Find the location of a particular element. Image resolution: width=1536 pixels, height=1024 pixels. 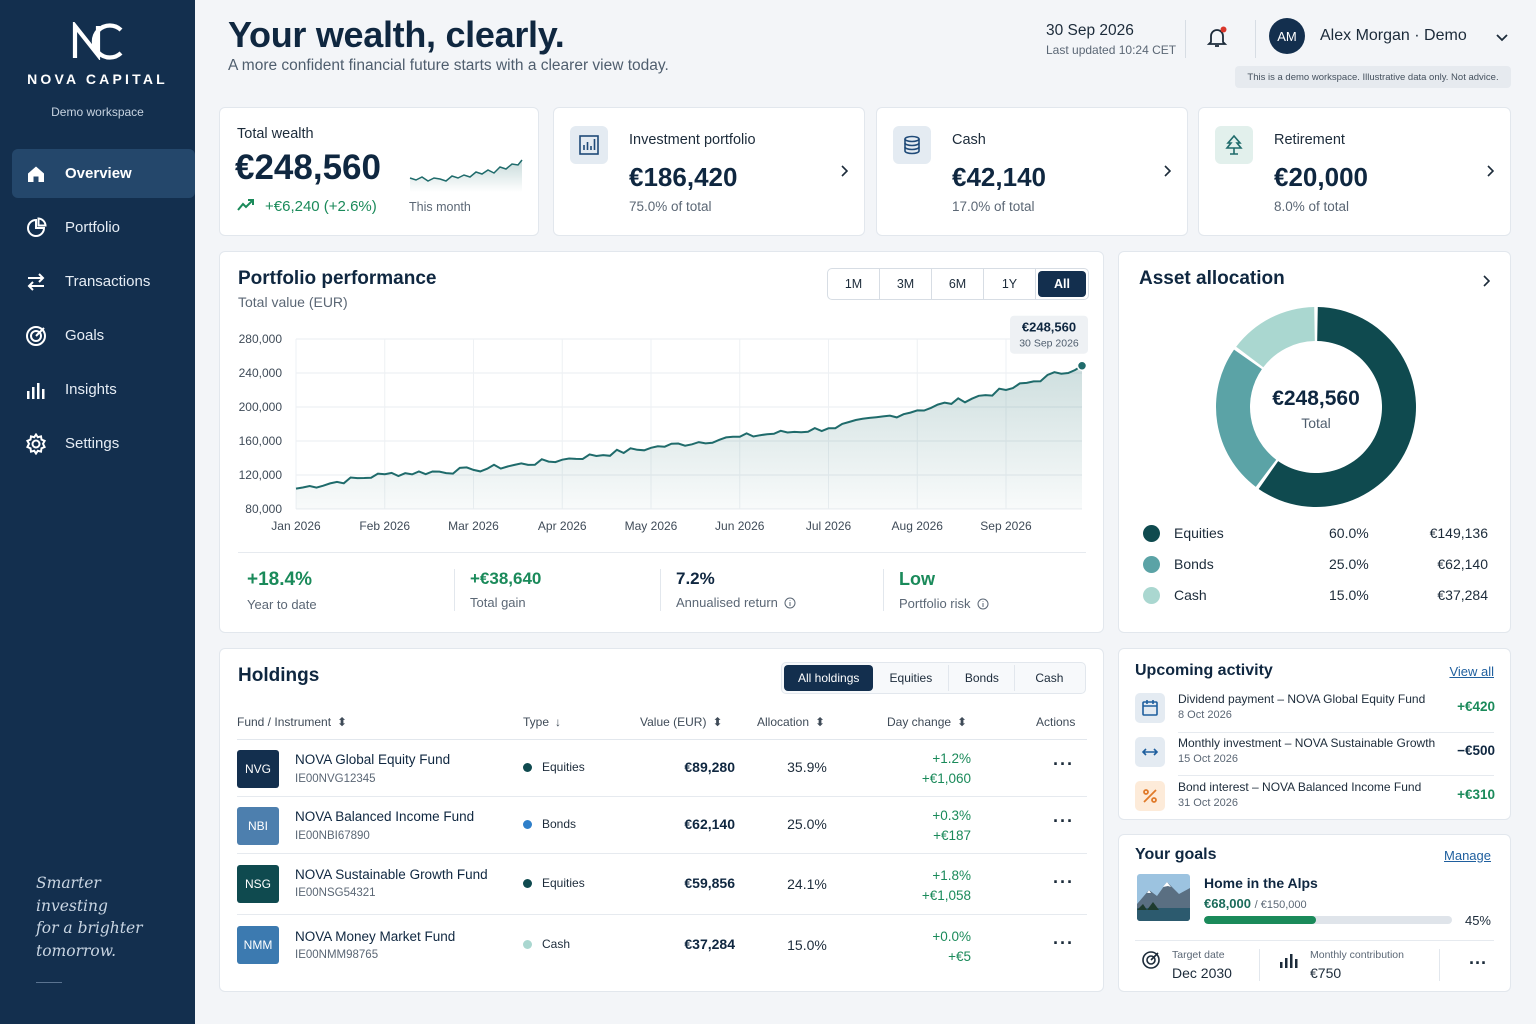

column-header-type: Type ↓ is located at coordinates (542, 722).